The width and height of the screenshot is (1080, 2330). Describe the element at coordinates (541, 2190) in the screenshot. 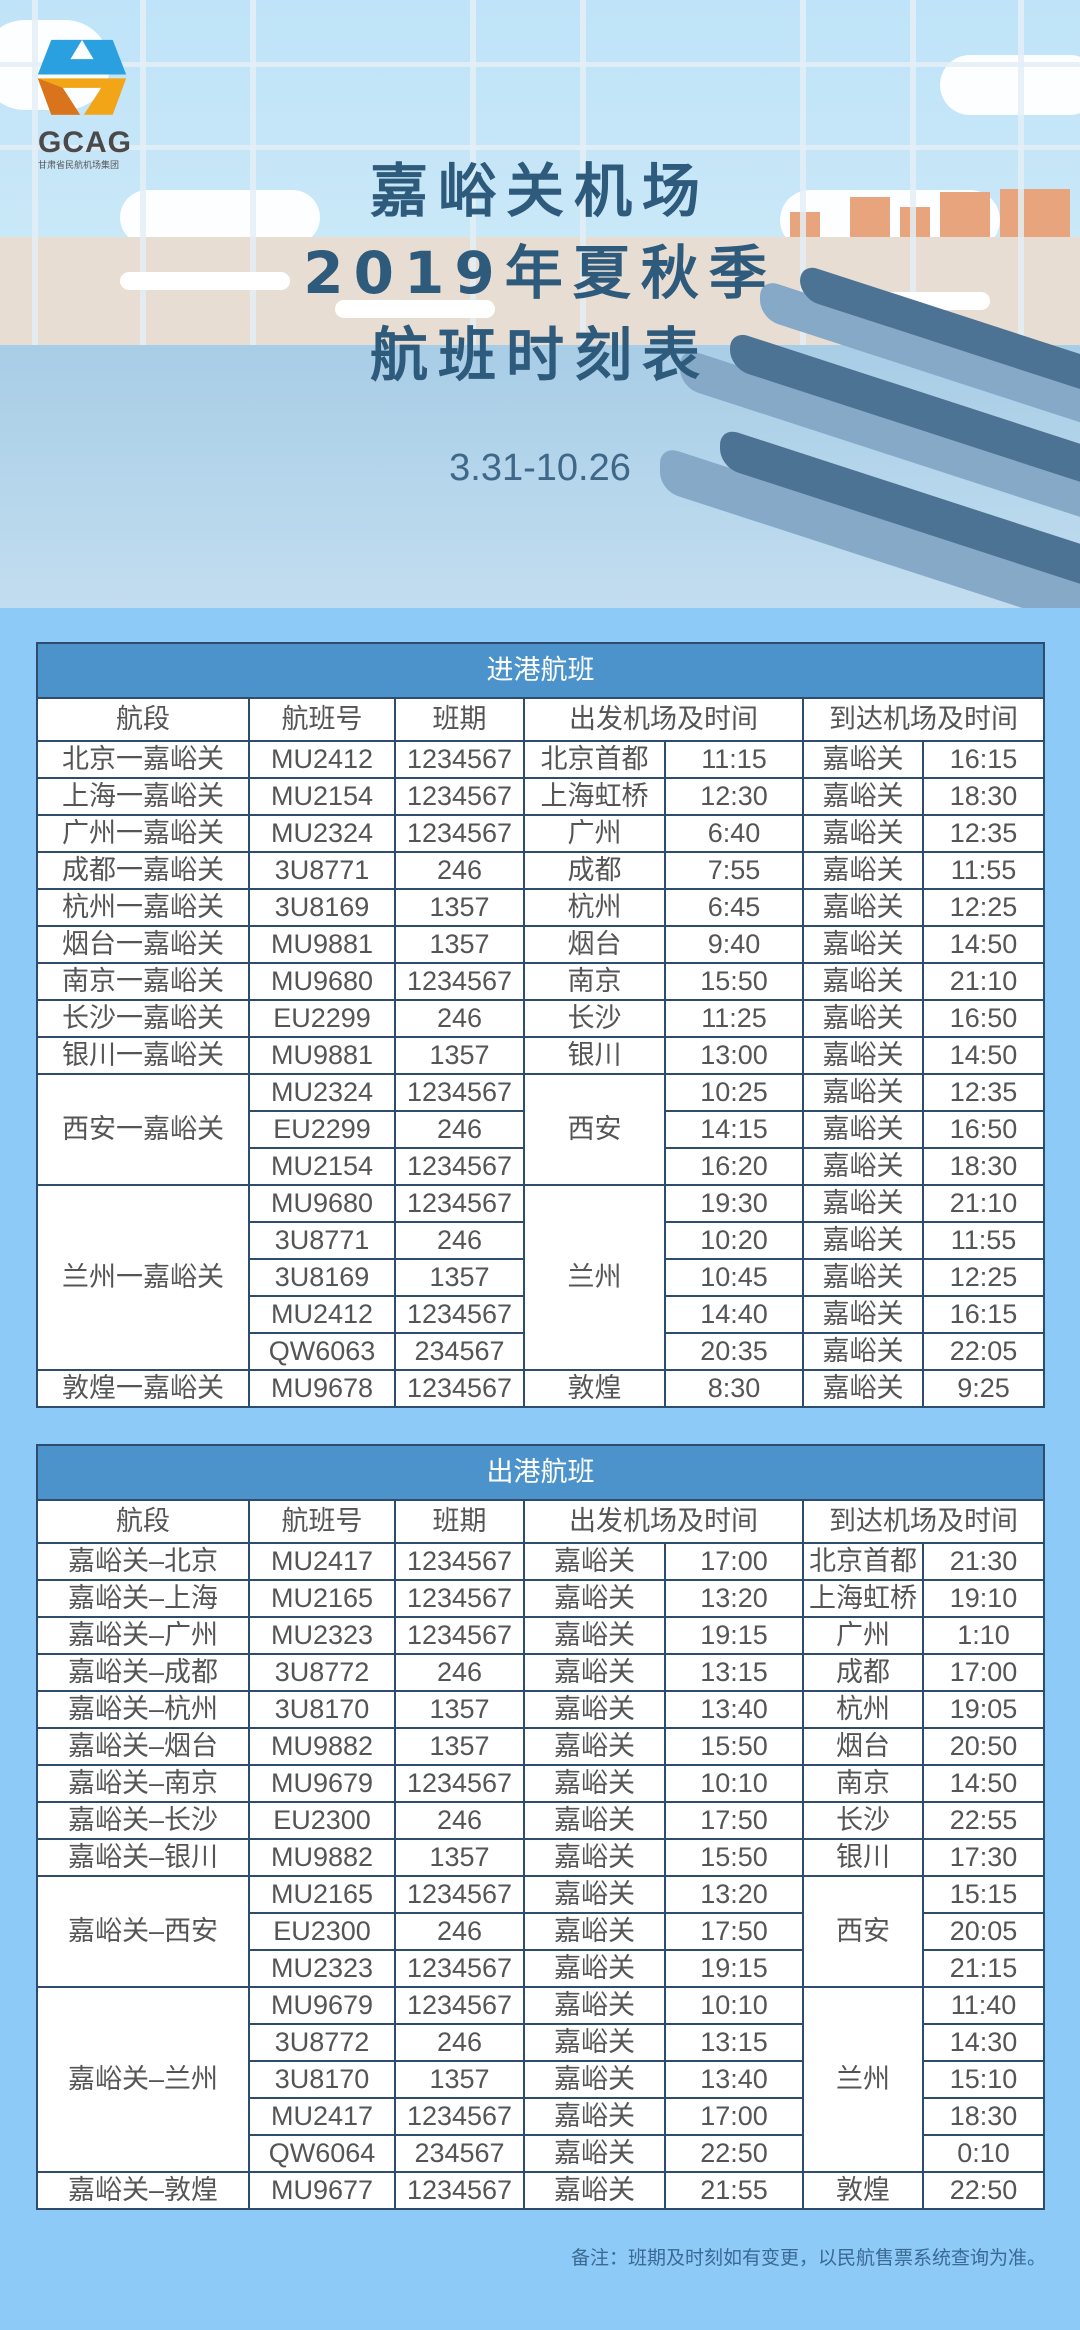

I see `table-row: 嘉峪关–敦煌 MU9677 1234567 嘉峪关 21:55 敦煌 22:50` at that location.